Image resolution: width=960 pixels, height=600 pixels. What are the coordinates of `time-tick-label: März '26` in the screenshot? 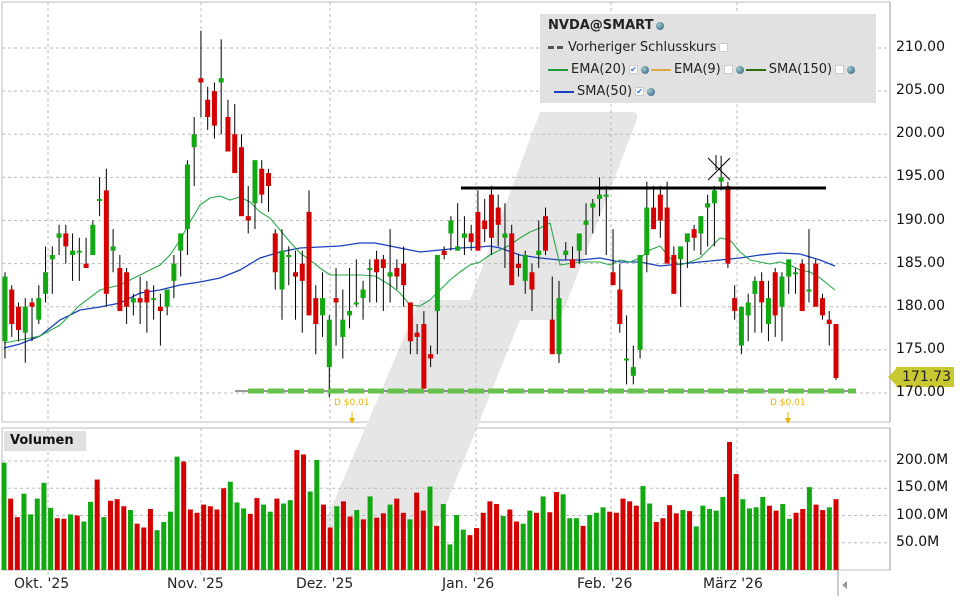 It's located at (733, 584).